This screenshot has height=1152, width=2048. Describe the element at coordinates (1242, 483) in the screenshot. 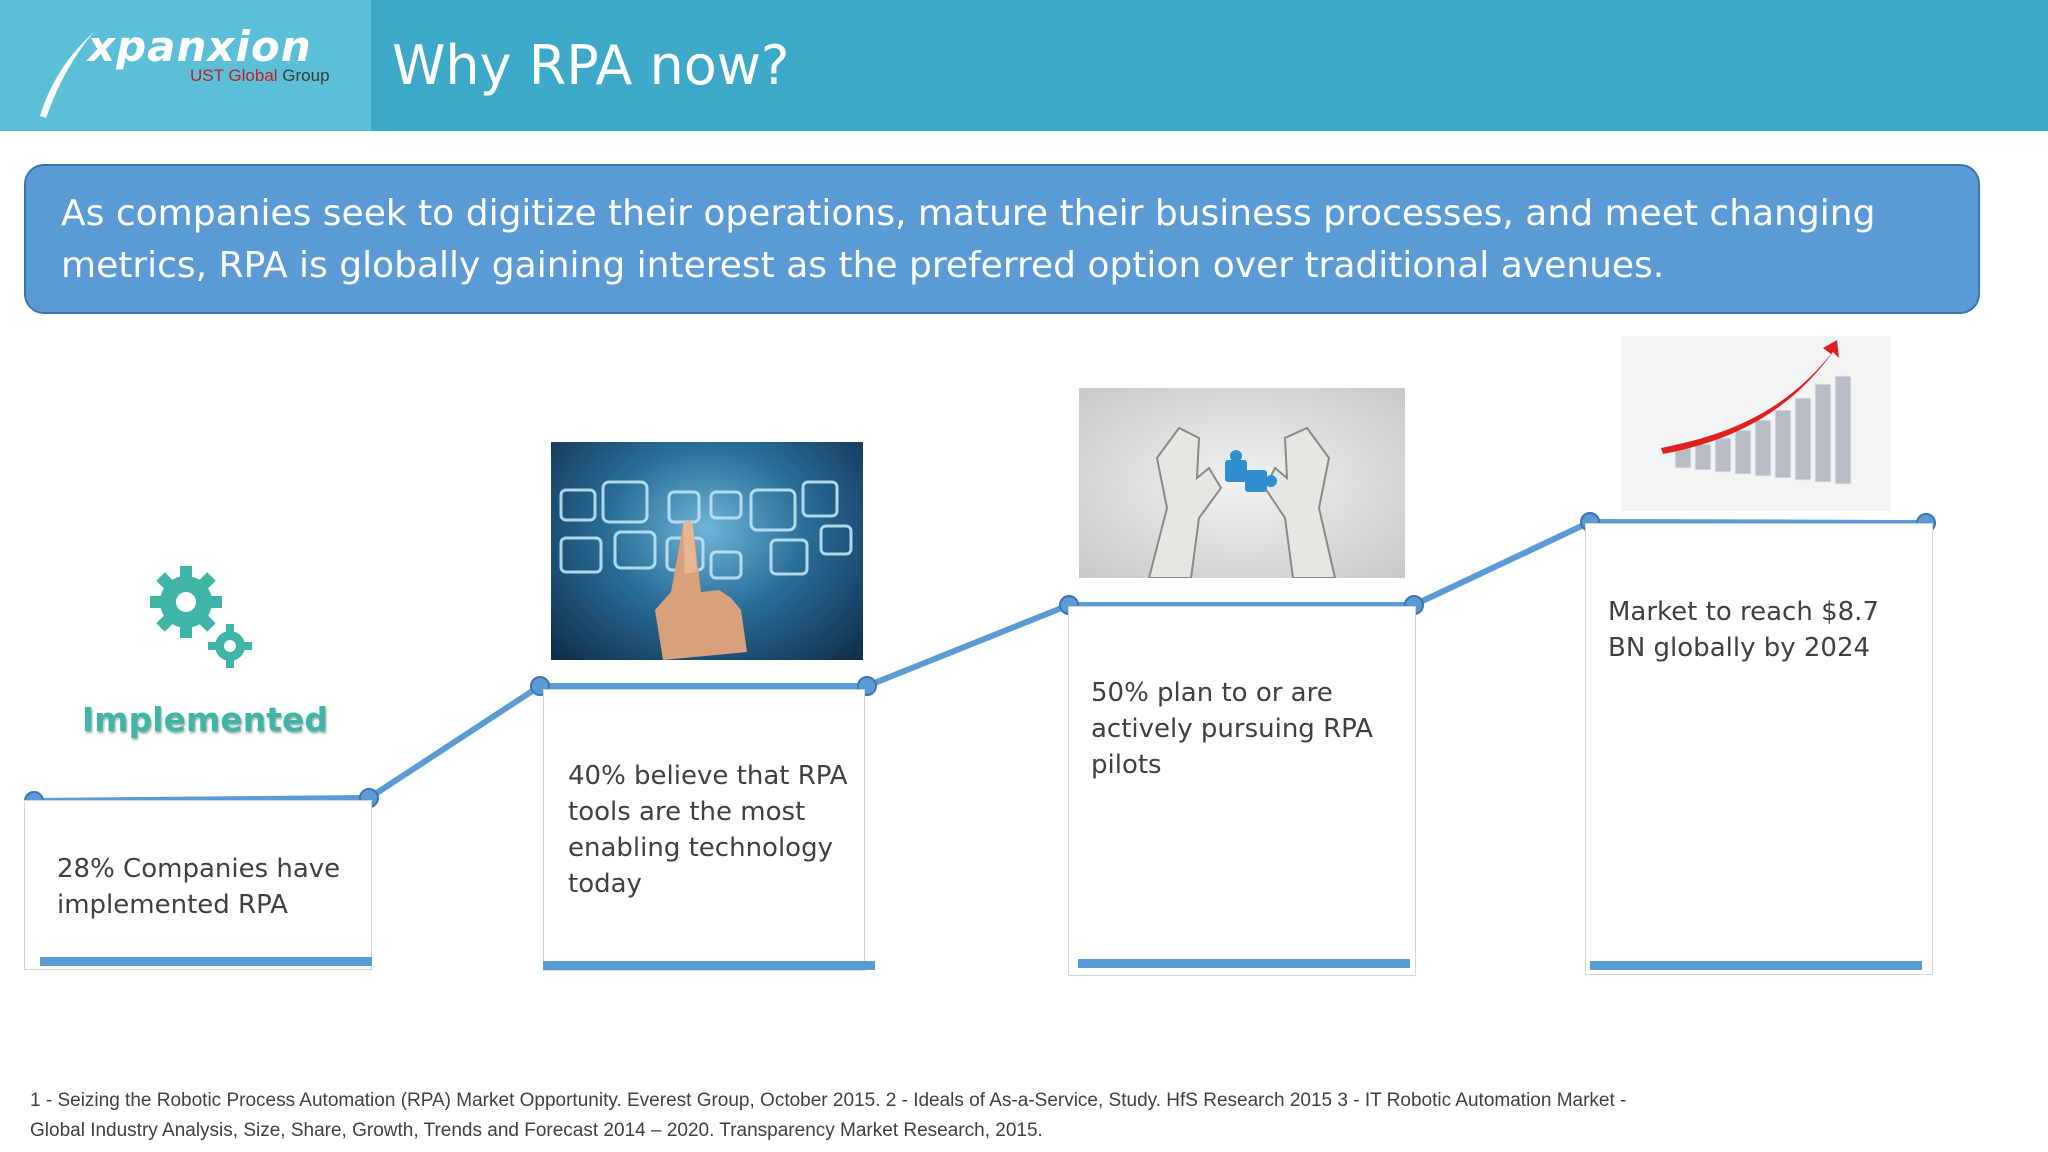

I see `robot-hands-puzzle-photo` at that location.